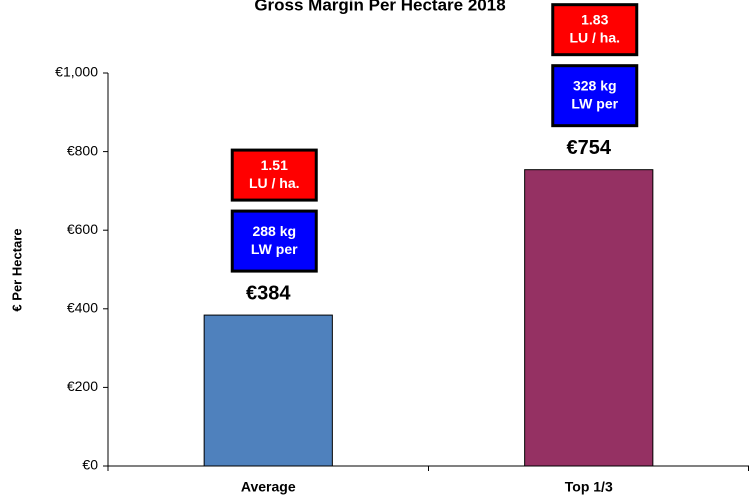 The width and height of the screenshot is (749, 501). Describe the element at coordinates (274, 165) in the screenshot. I see `annotation-text: 1.51` at that location.